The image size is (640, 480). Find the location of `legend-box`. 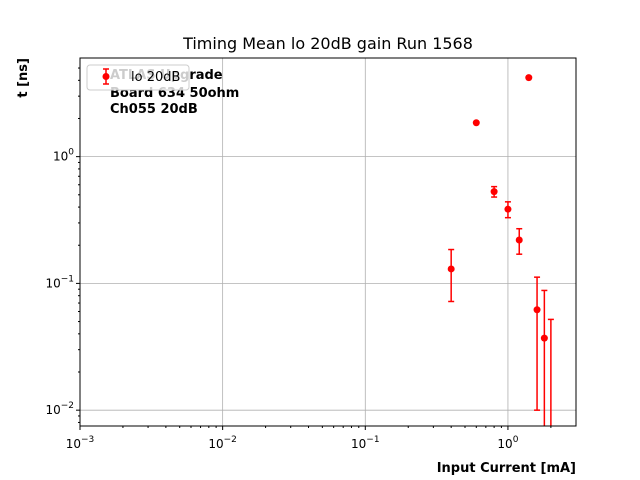

legend-box is located at coordinates (138, 77).